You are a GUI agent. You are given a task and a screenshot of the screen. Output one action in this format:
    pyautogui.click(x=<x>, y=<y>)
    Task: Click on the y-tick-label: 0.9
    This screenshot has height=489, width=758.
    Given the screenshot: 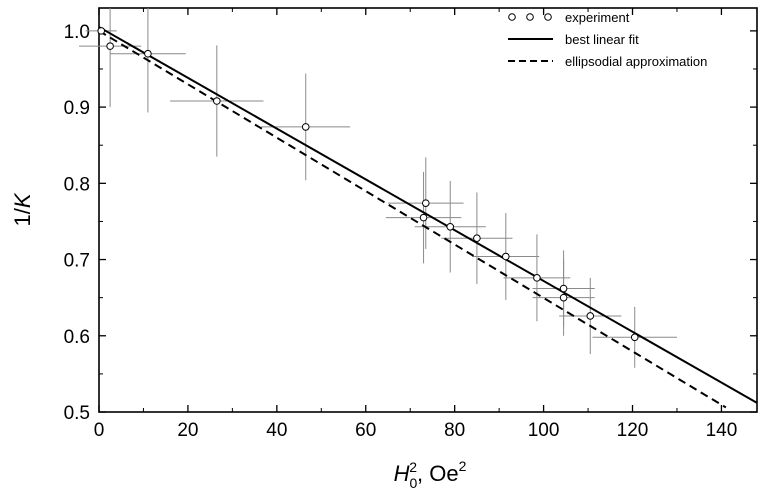 What is the action you would take?
    pyautogui.click(x=77, y=108)
    